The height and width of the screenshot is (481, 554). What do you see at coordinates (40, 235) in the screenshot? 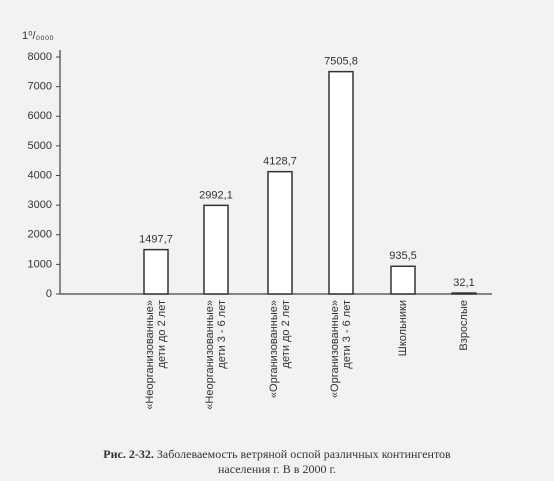
I see `y-tick-label: 2000` at bounding box center [40, 235].